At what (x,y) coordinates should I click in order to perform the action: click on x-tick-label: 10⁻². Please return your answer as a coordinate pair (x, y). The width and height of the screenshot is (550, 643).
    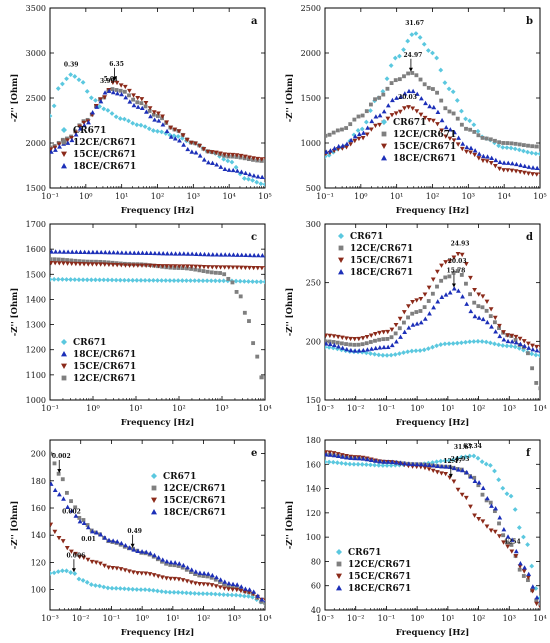
    Looking at the image, I should click on (81, 618).